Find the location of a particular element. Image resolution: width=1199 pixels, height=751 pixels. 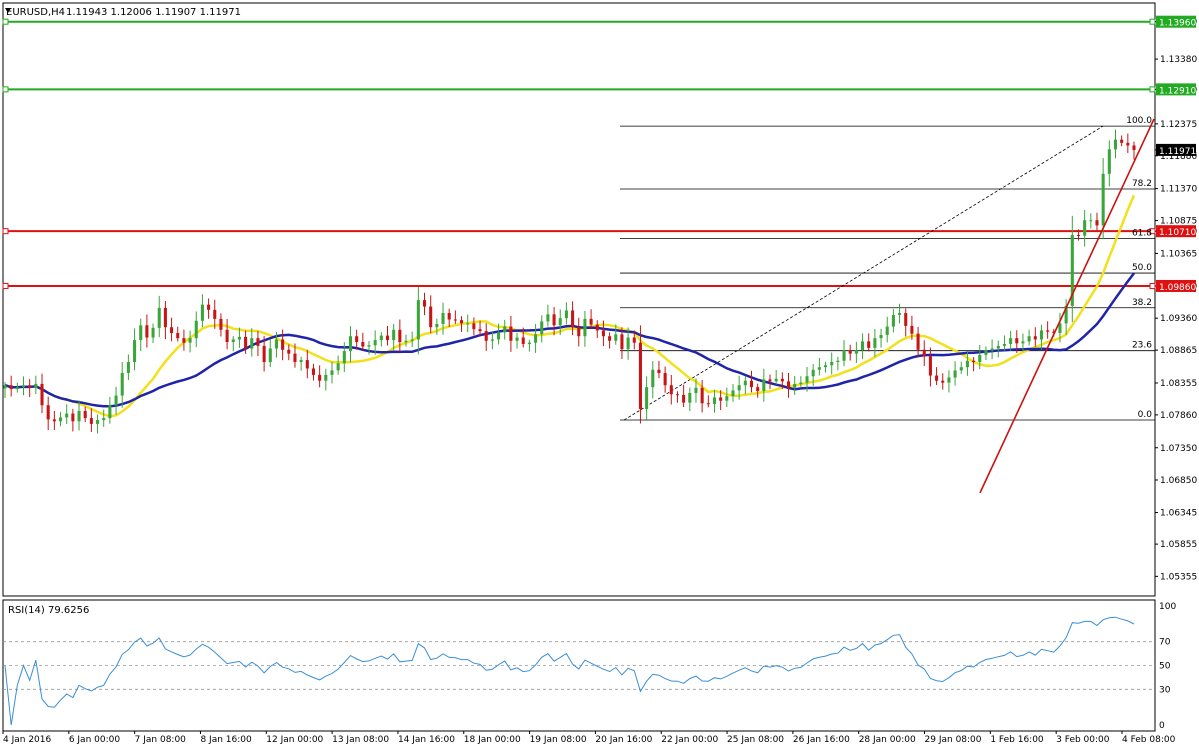

resistance-level-handle-right is located at coordinates (1152, 89).